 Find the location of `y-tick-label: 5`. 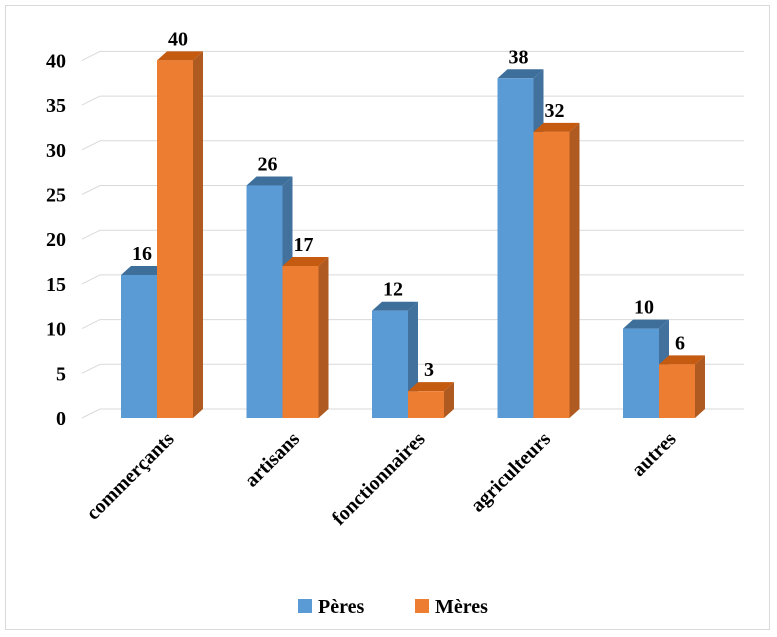

y-tick-label: 5 is located at coordinates (61, 374).